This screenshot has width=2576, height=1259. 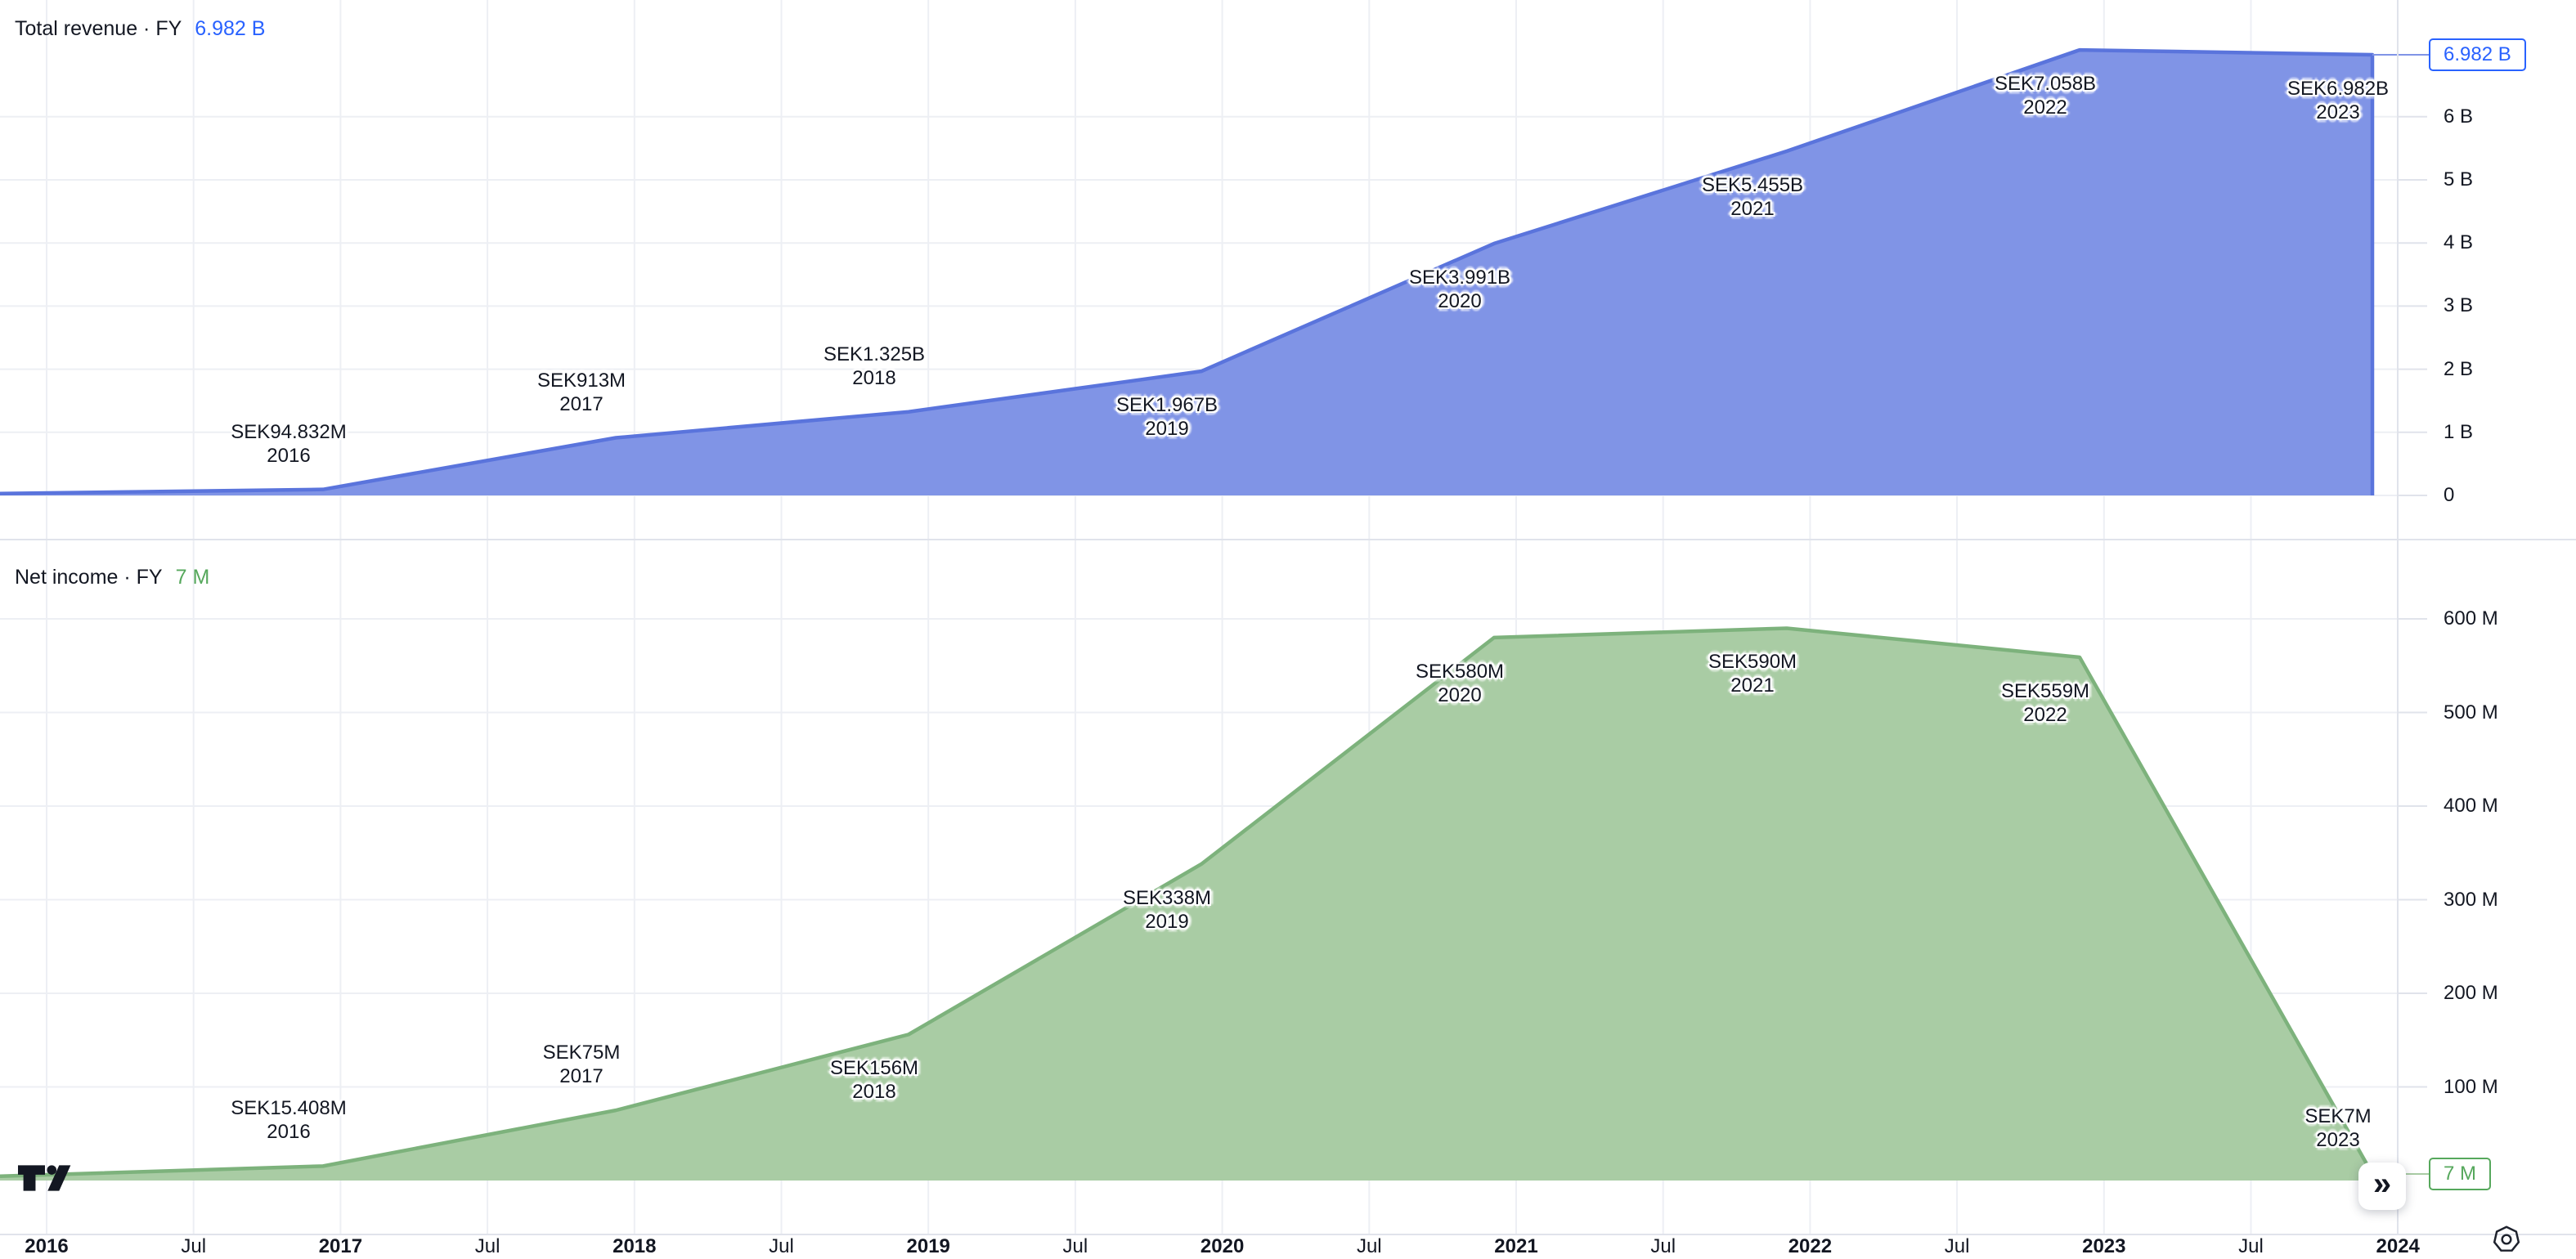 I want to click on x-axis-year-label: 2021, so click(x=1516, y=1246).